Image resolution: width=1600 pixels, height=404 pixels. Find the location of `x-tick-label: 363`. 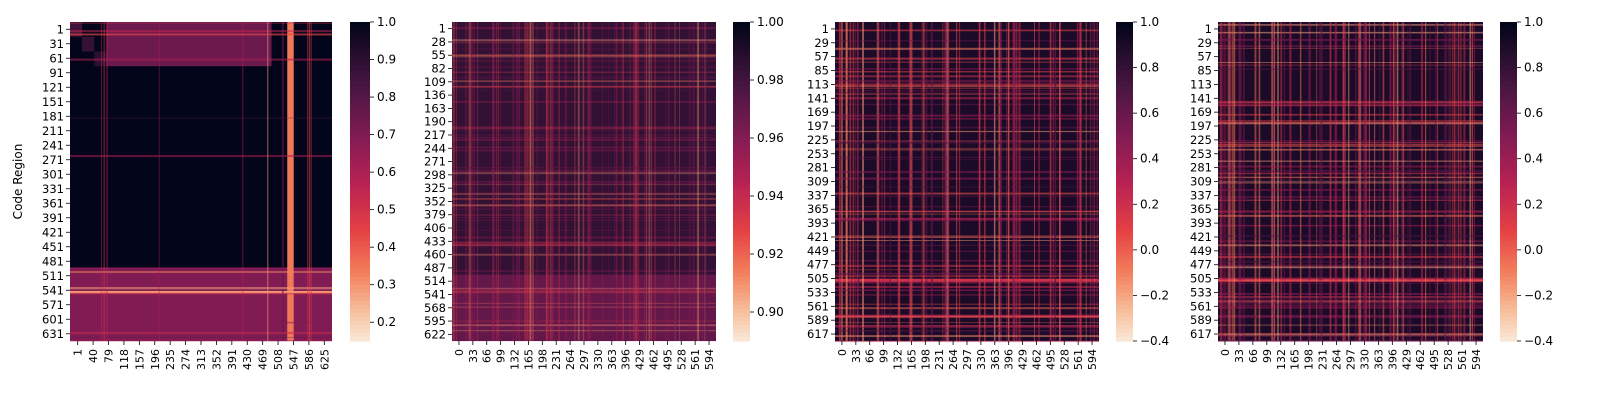

x-tick-label: 363 is located at coordinates (612, 359).